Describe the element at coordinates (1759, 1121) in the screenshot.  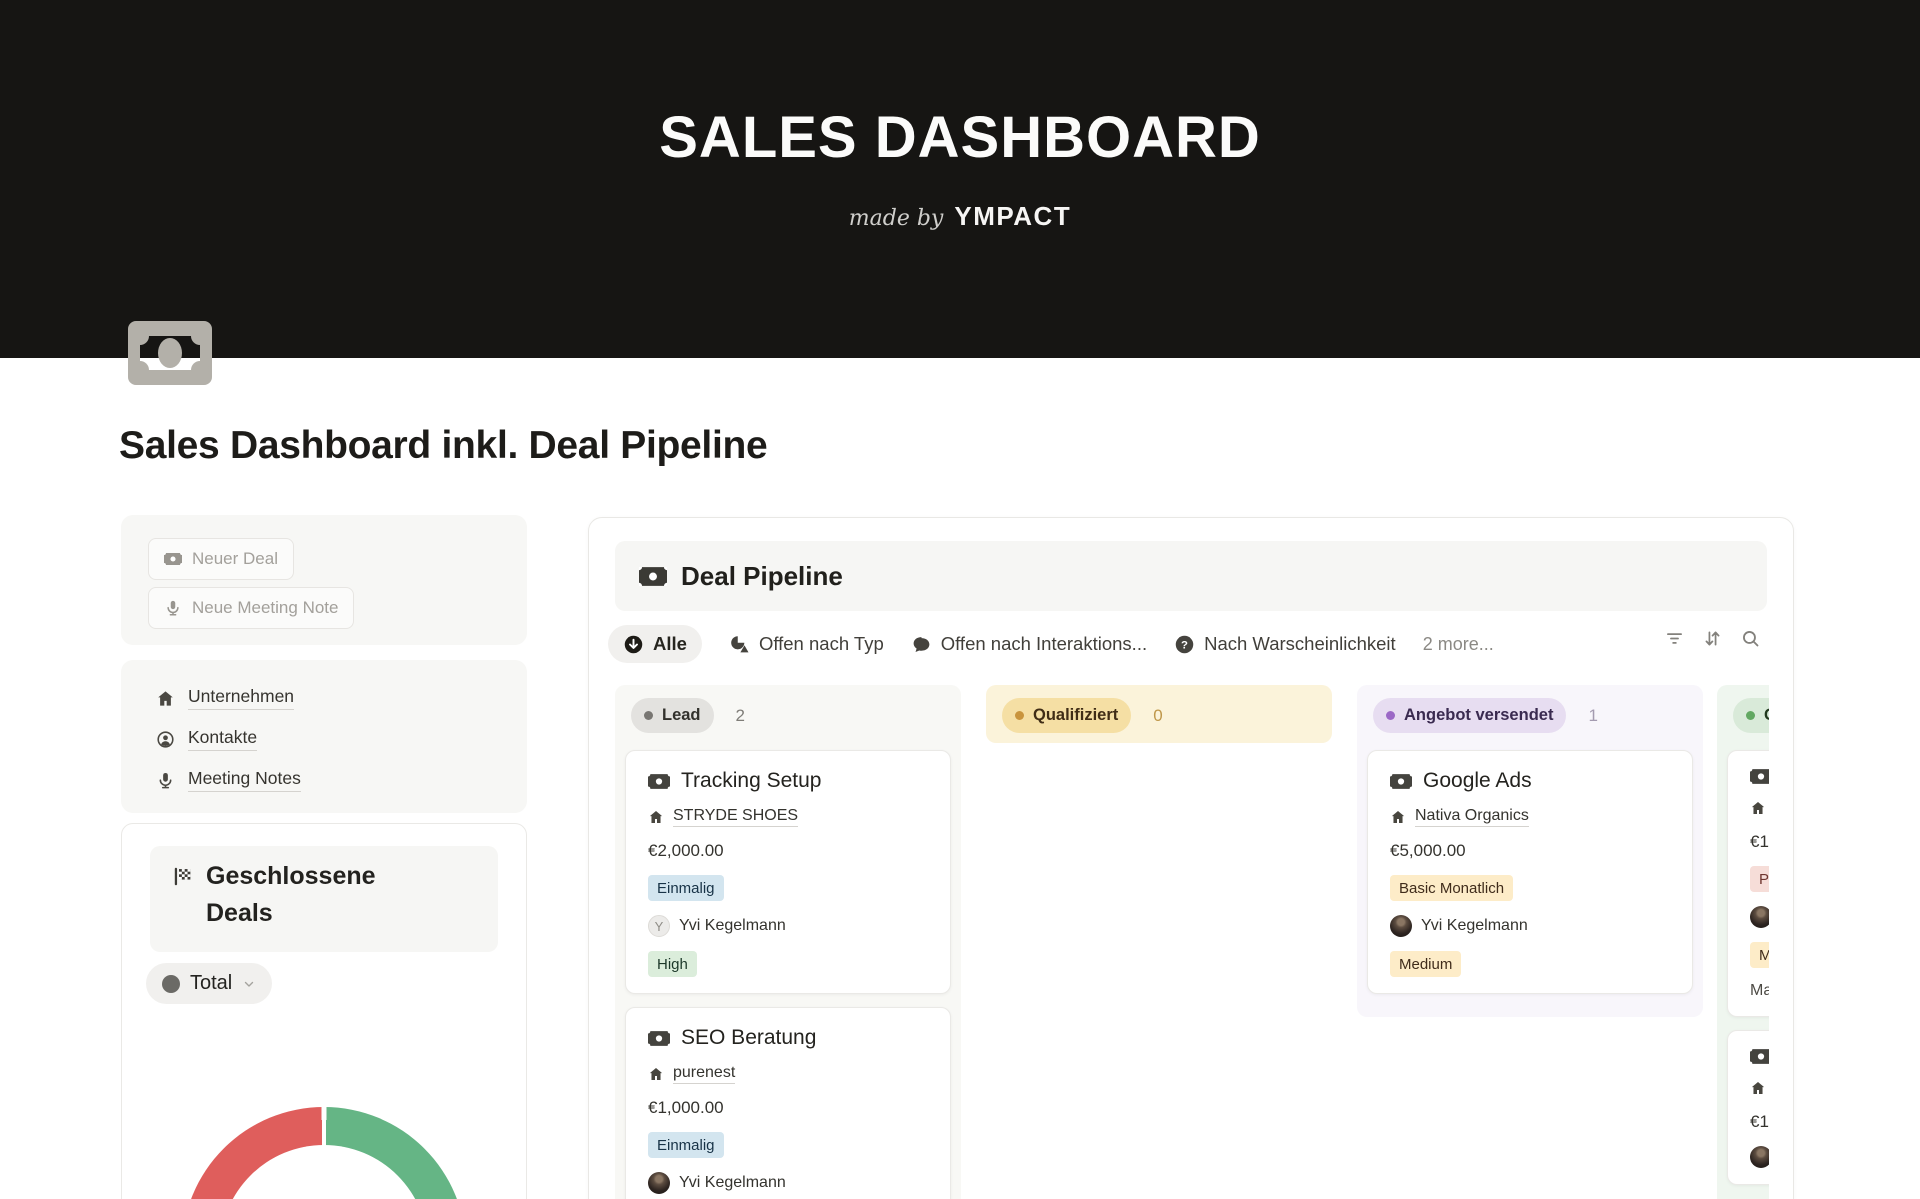
I see `deal-amount: €1,5` at that location.